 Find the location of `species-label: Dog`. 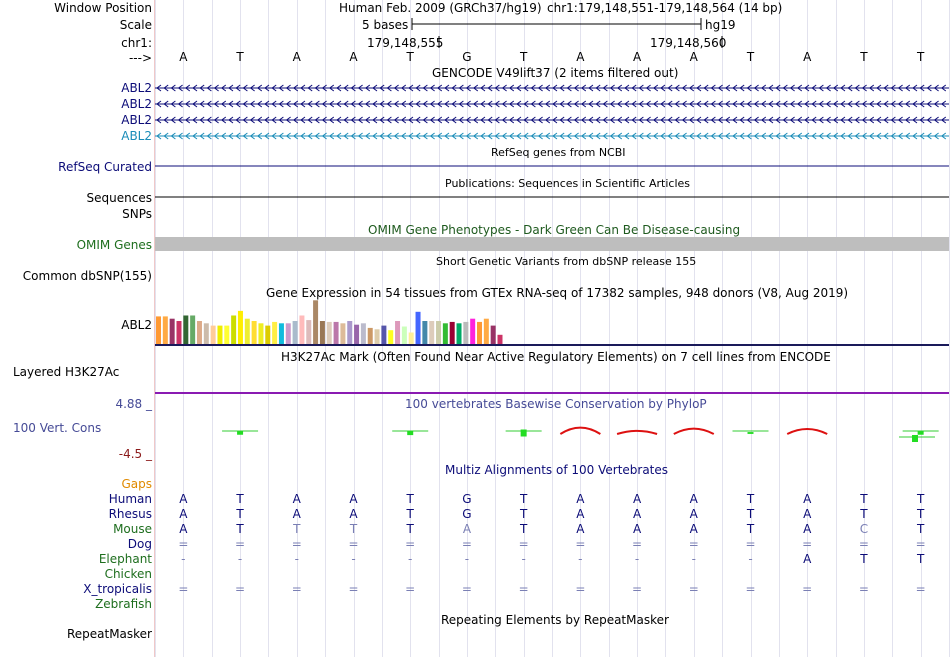

species-label: Dog is located at coordinates (139, 544).